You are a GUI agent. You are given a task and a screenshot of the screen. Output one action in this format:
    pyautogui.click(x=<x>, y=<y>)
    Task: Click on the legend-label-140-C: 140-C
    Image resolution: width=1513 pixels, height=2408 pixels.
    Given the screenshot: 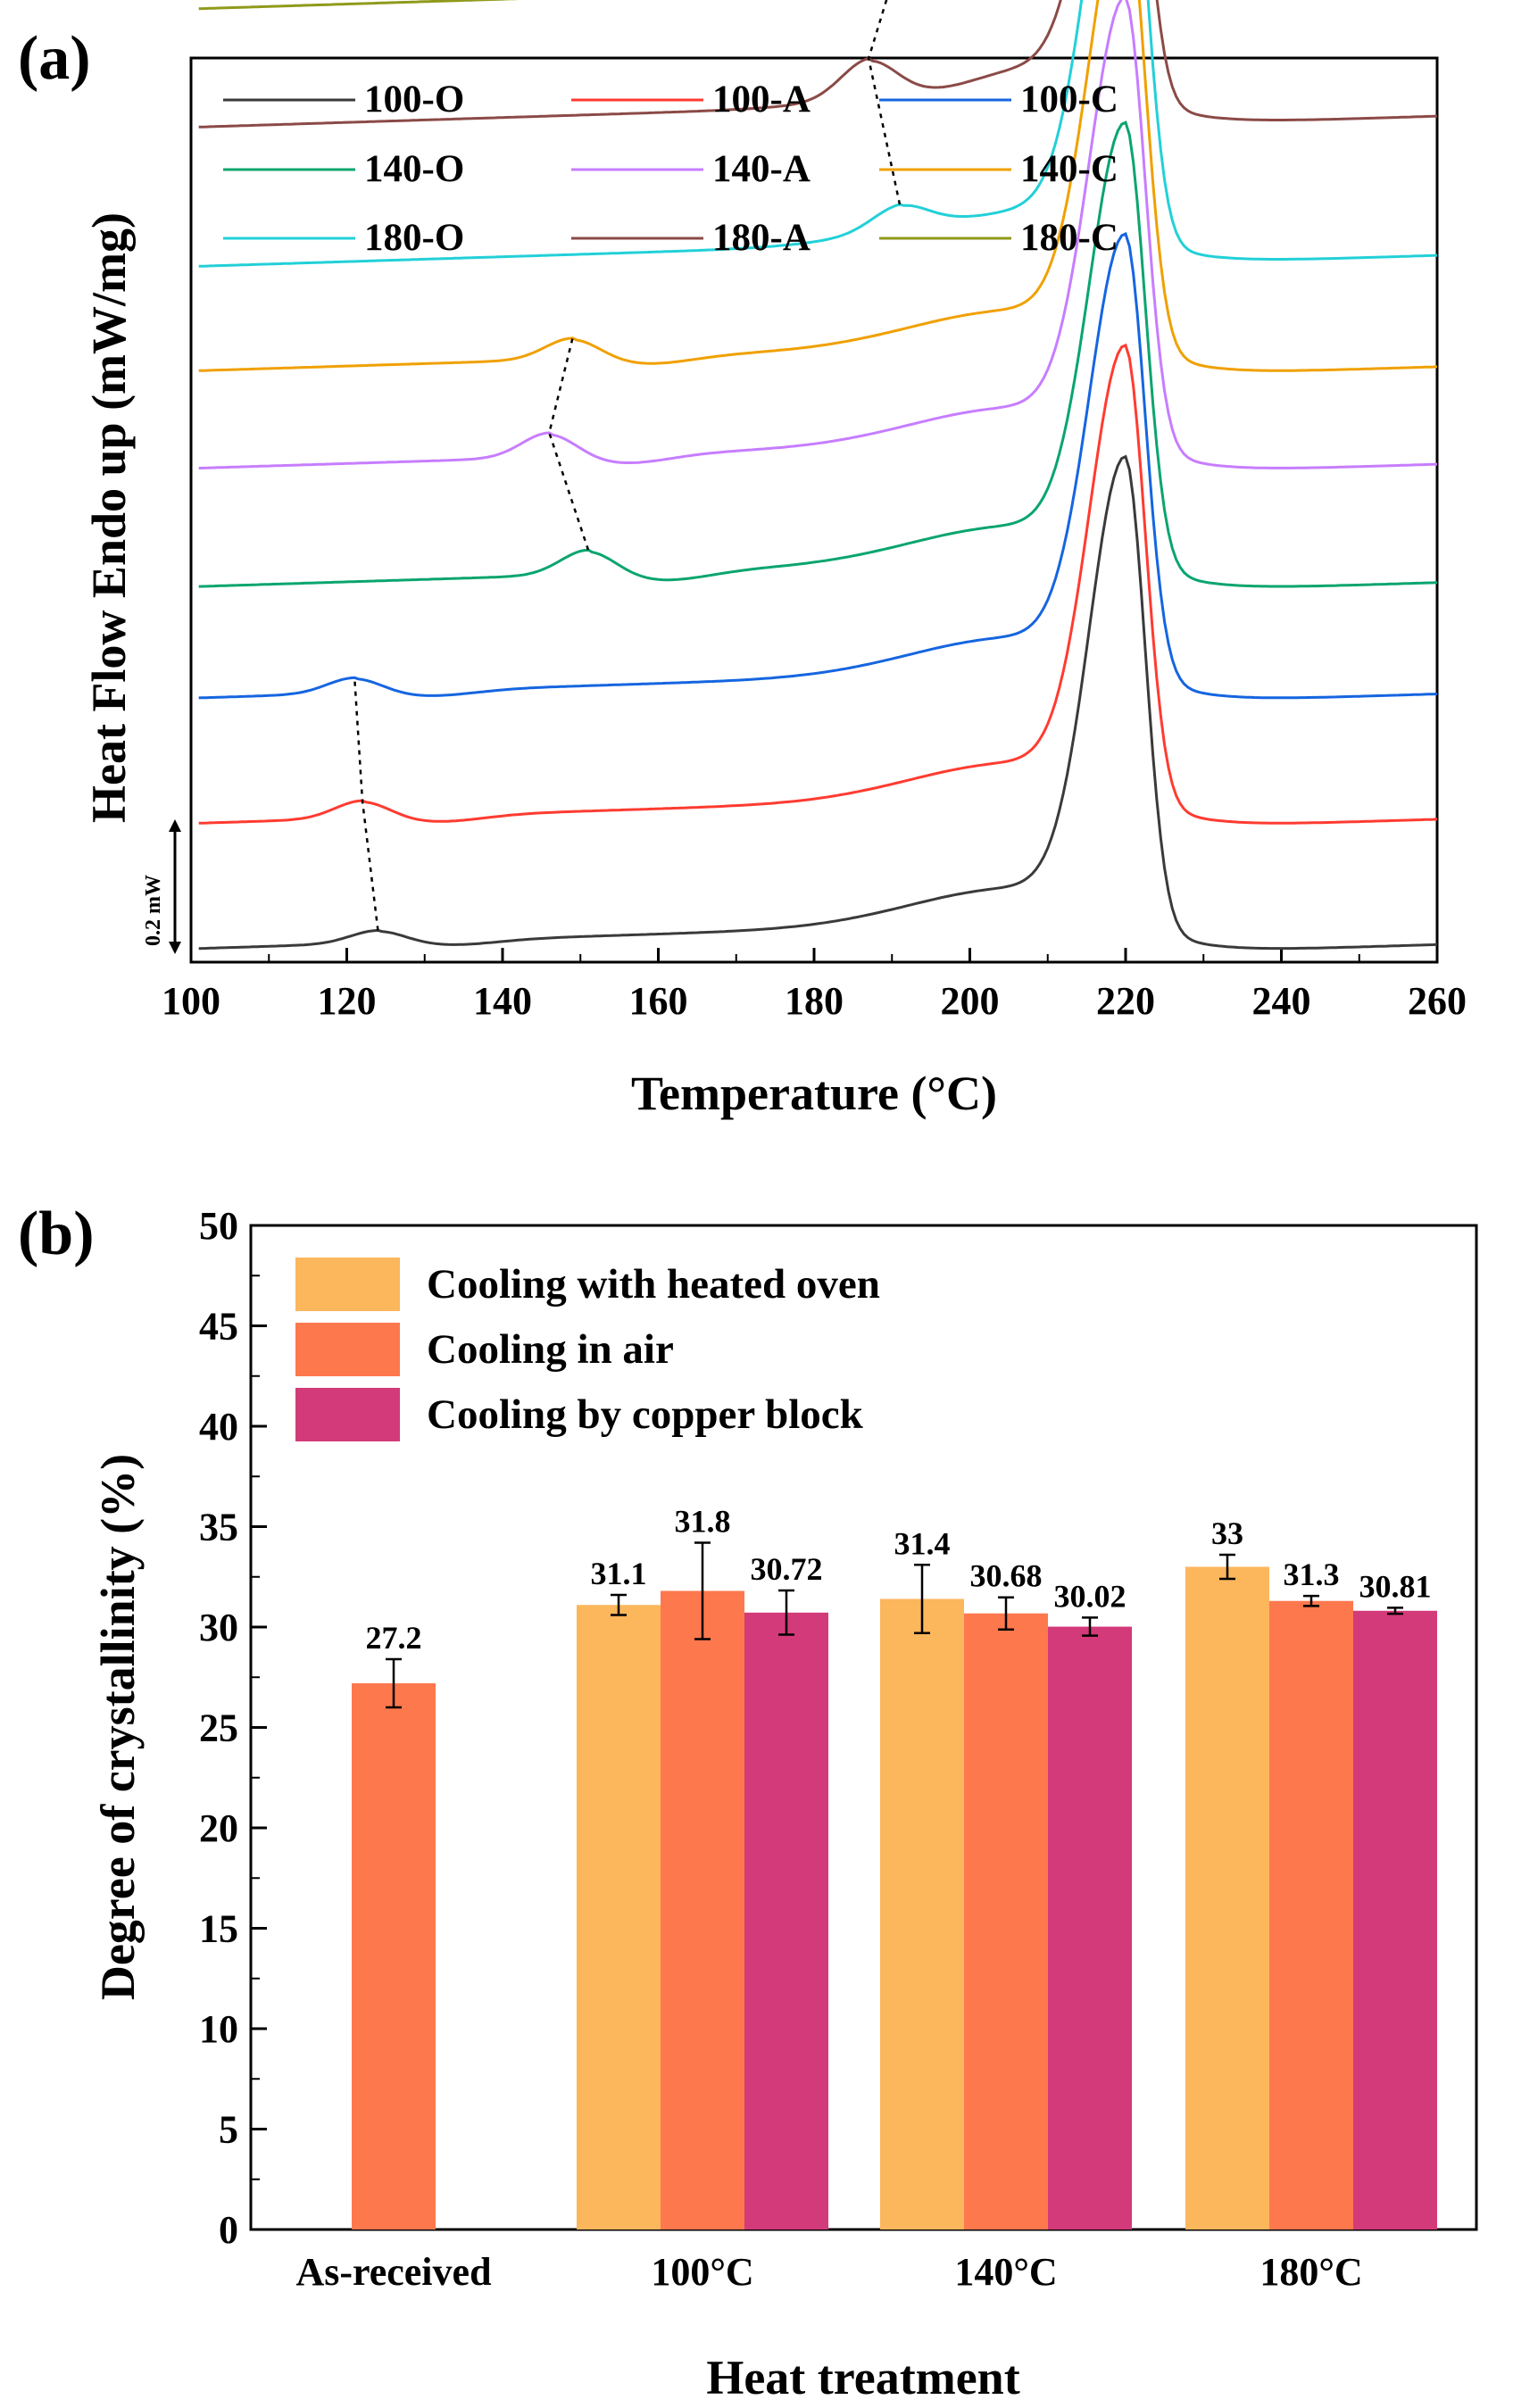 What is the action you would take?
    pyautogui.click(x=1069, y=169)
    